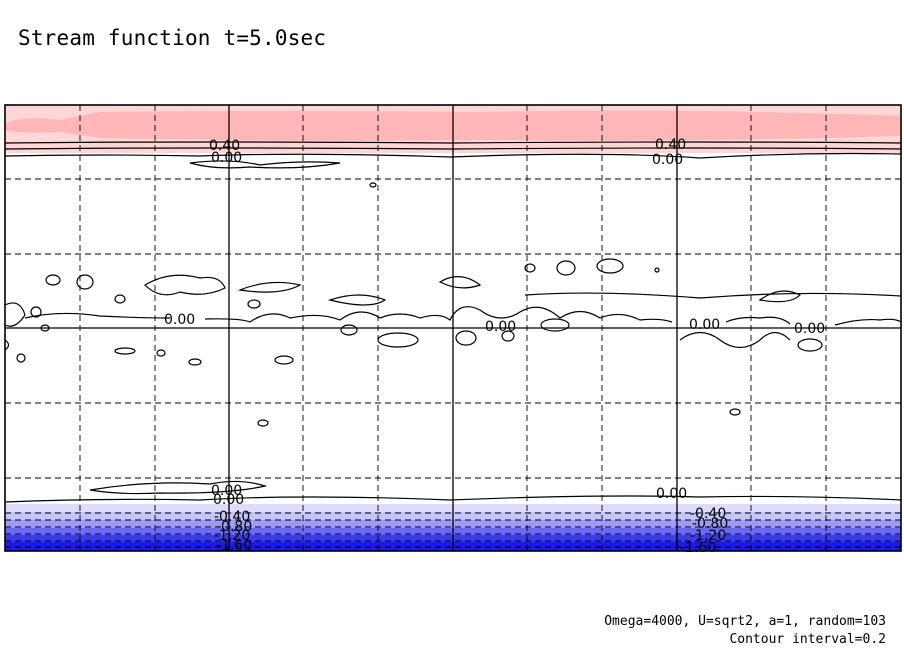 The image size is (904, 654). I want to click on contour-lines-middle, so click(453, 312).